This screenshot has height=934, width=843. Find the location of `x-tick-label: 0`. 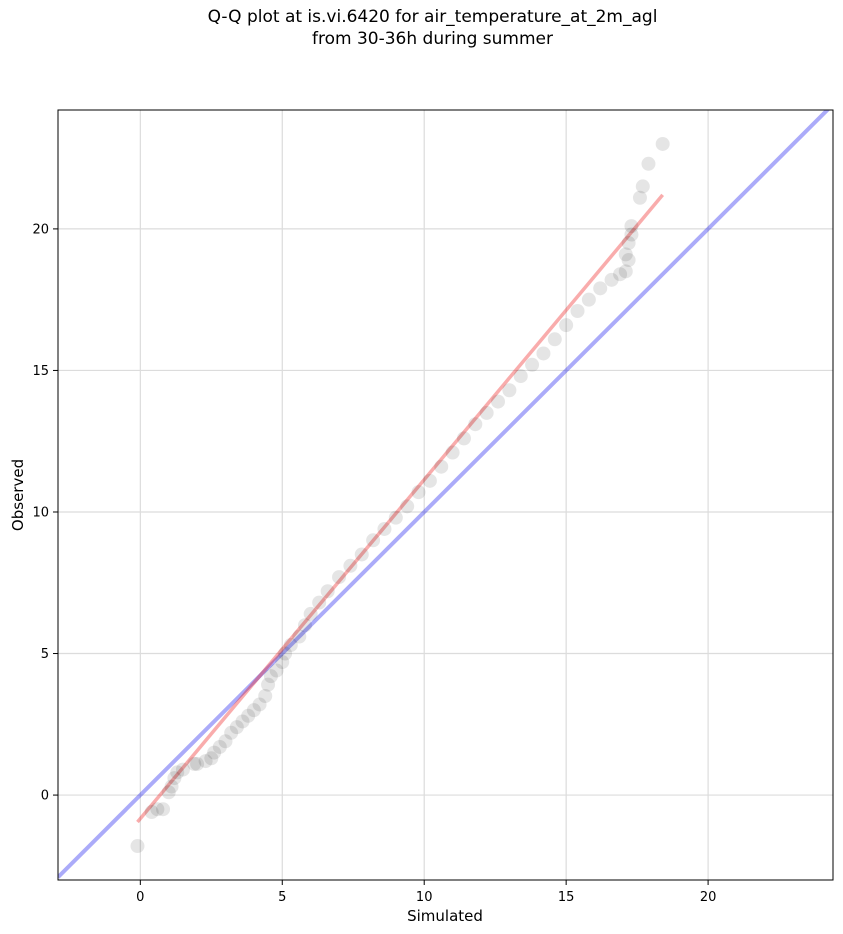

x-tick-label: 0 is located at coordinates (140, 897).